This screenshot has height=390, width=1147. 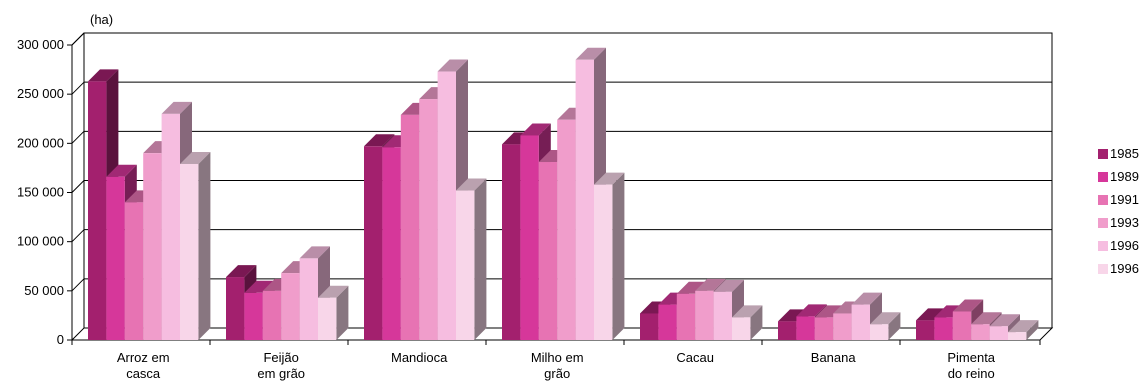 What do you see at coordinates (143, 373) in the screenshot?
I see `category-label: casca` at bounding box center [143, 373].